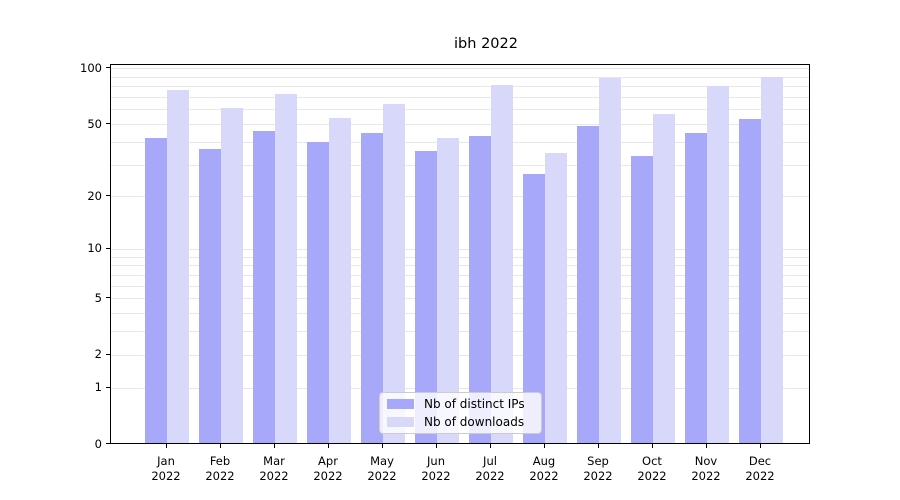 This screenshot has width=900, height=500. Describe the element at coordinates (474, 422) in the screenshot. I see `legend-label-downloads: Nb of downloads` at that location.